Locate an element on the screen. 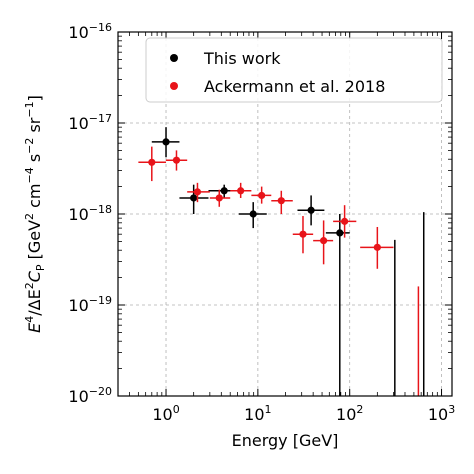 This screenshot has width=474, height=474. legend-label: Ackermann et al. 2018 is located at coordinates (294, 86).